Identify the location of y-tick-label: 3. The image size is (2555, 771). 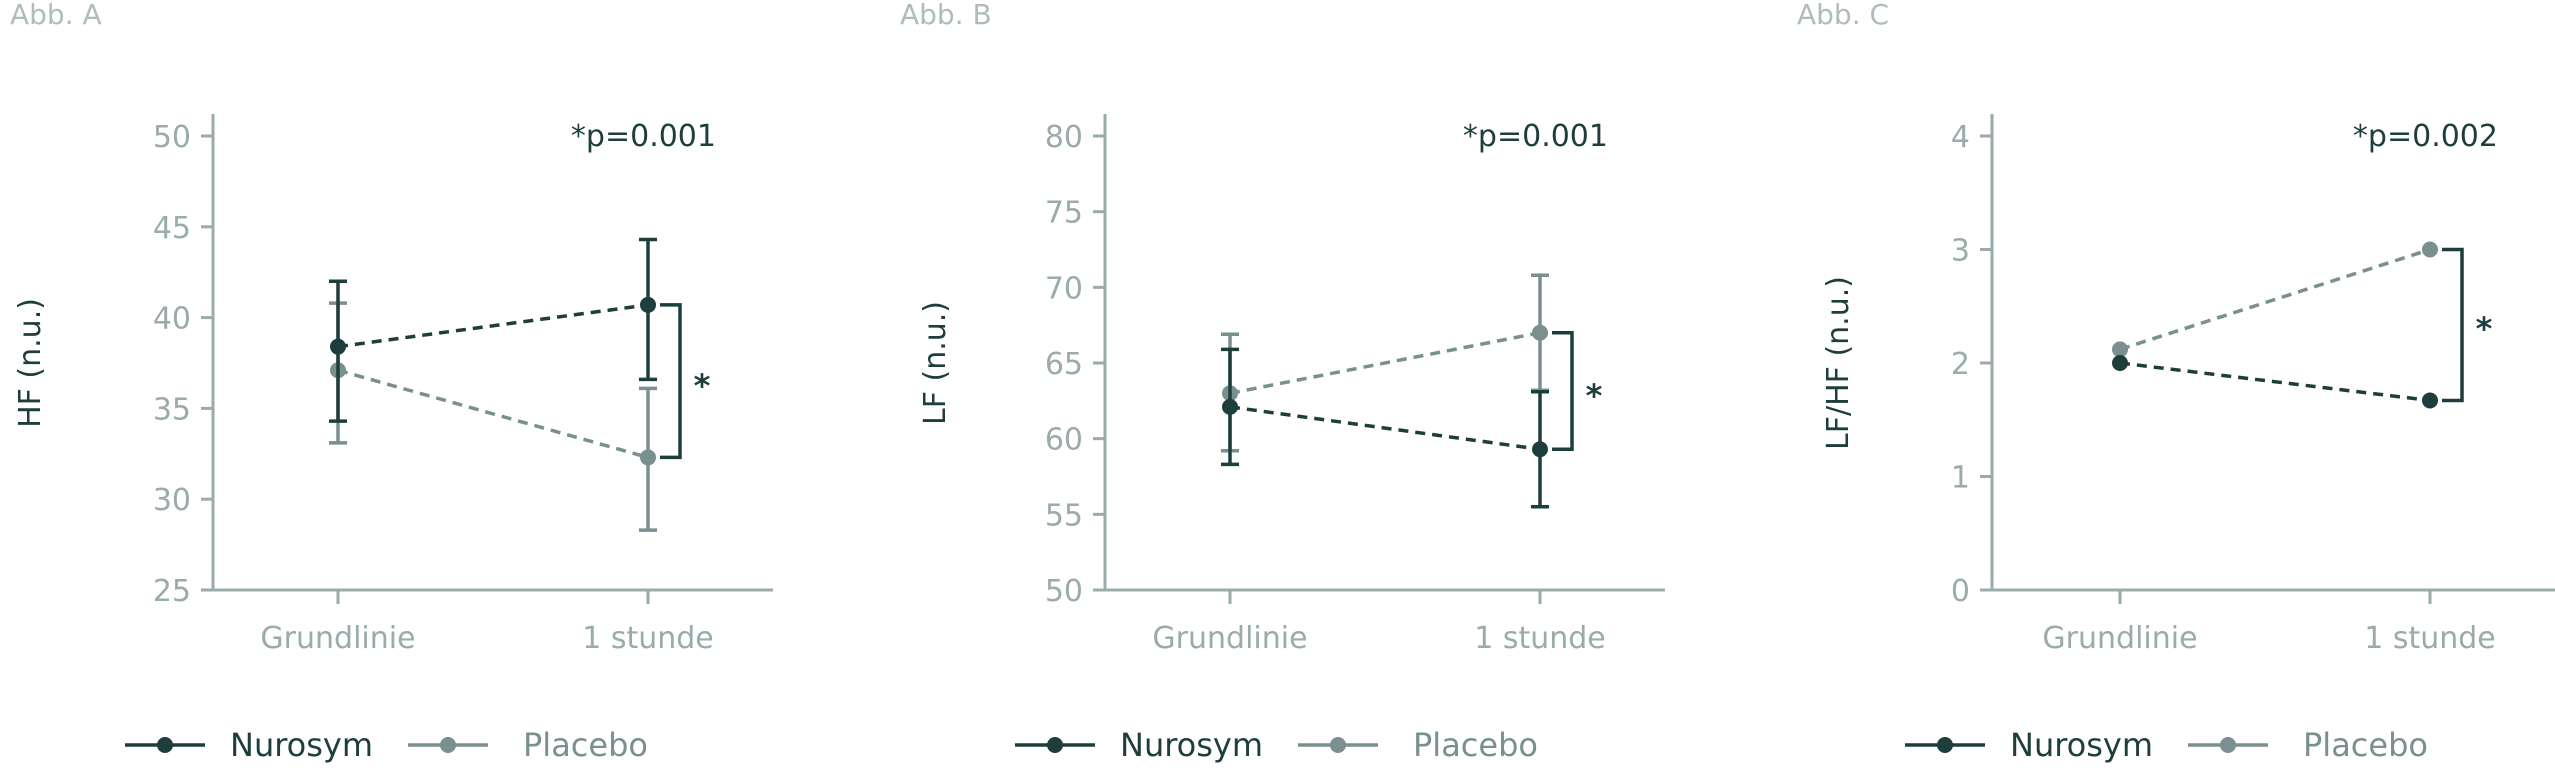
(1960, 251).